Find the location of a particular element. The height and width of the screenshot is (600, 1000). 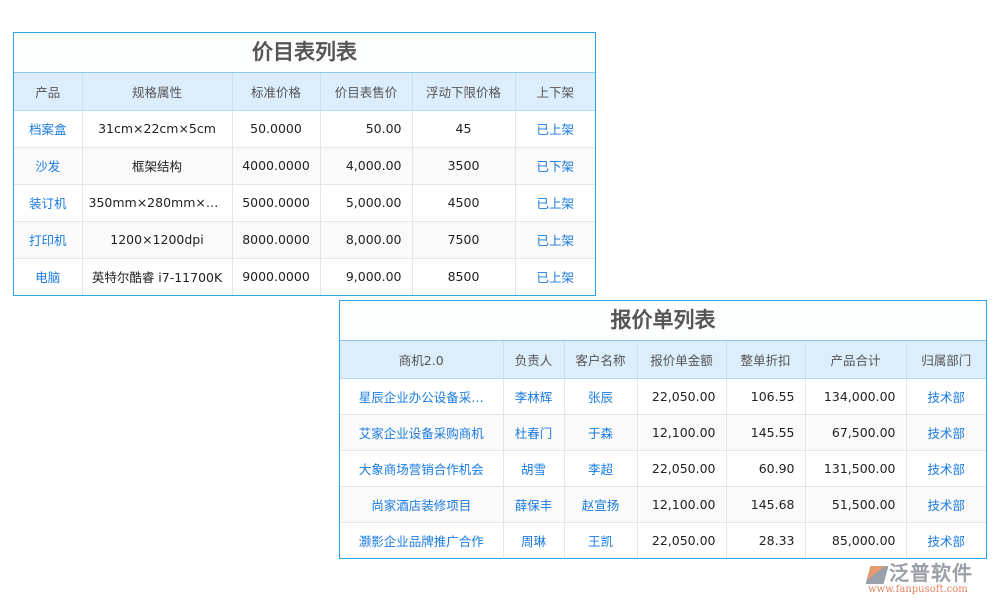

column-header: 报价单金额 is located at coordinates (682, 360).